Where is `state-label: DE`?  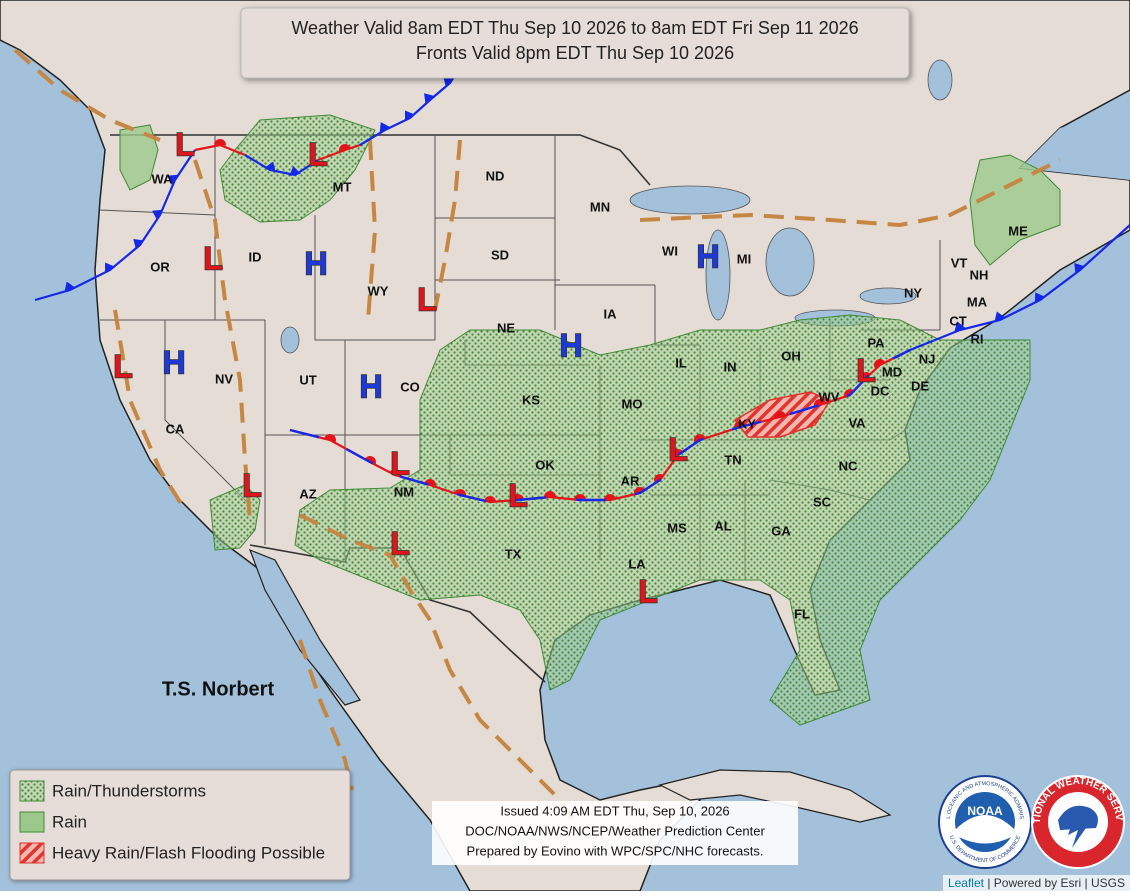 state-label: DE is located at coordinates (920, 385).